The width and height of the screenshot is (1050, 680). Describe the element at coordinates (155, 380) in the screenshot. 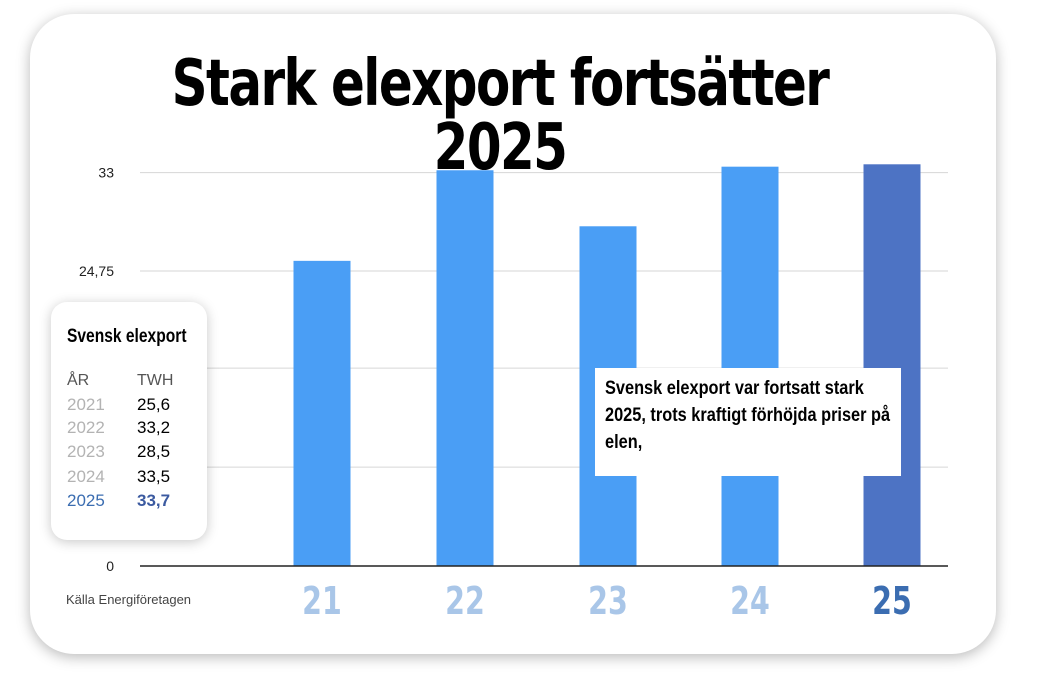

I see `value-column-header: TWH` at that location.